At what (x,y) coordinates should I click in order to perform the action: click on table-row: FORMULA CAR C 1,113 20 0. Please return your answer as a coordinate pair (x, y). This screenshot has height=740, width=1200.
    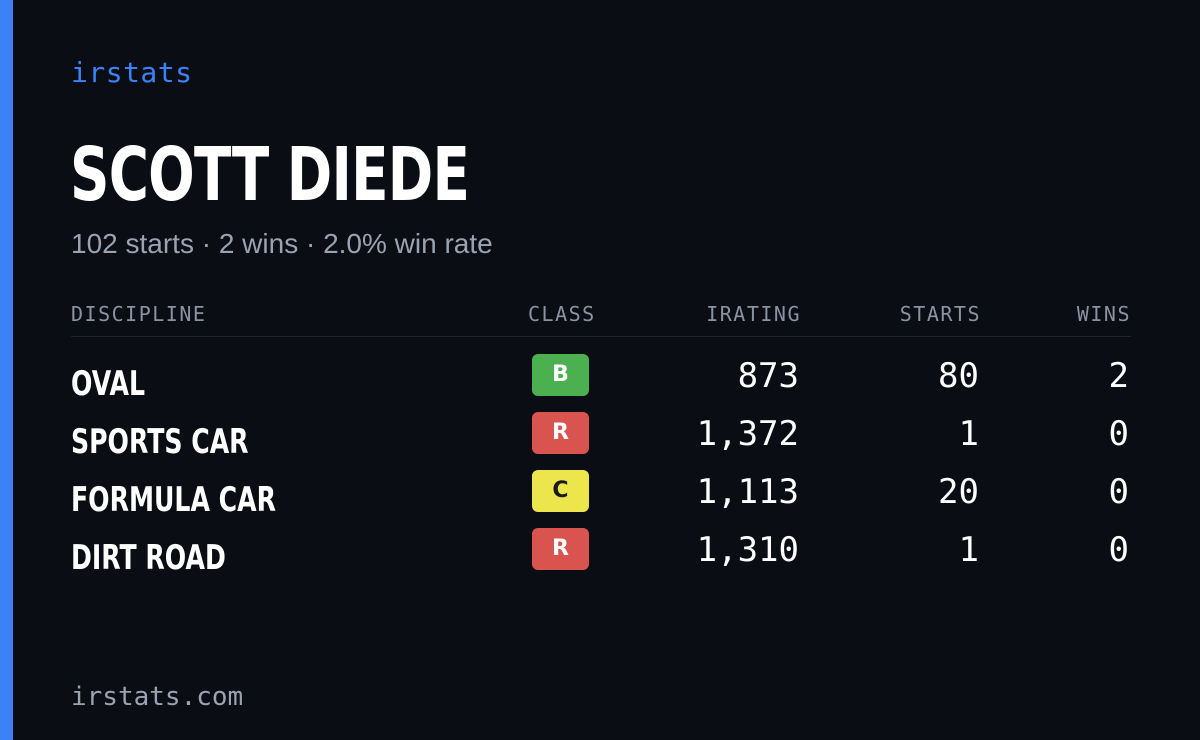
    Looking at the image, I should click on (600, 499).